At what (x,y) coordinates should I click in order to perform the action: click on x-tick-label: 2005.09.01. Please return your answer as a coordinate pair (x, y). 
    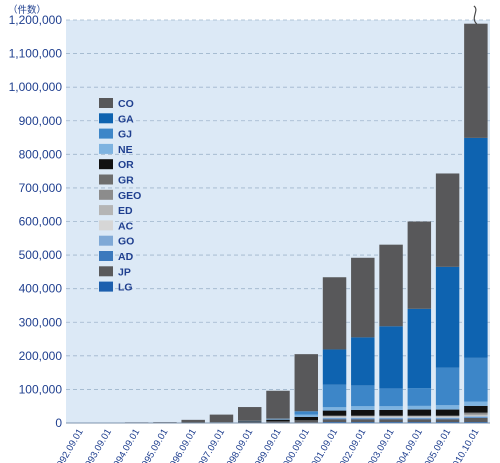
    Looking at the image, I should click on (436, 445).